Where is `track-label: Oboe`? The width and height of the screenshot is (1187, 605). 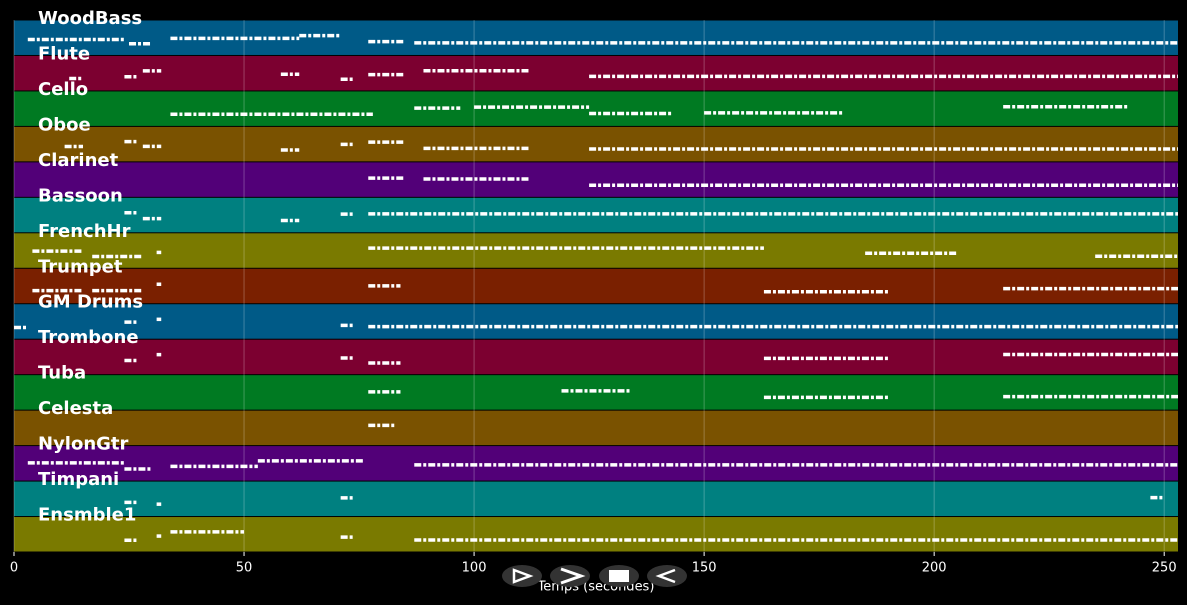
track-label: Oboe is located at coordinates (64, 124).